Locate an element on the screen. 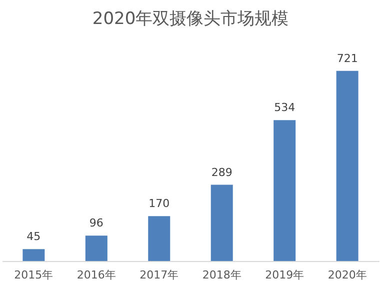 This screenshot has width=381, height=286. x-tick-label: 2018年 is located at coordinates (222, 275).